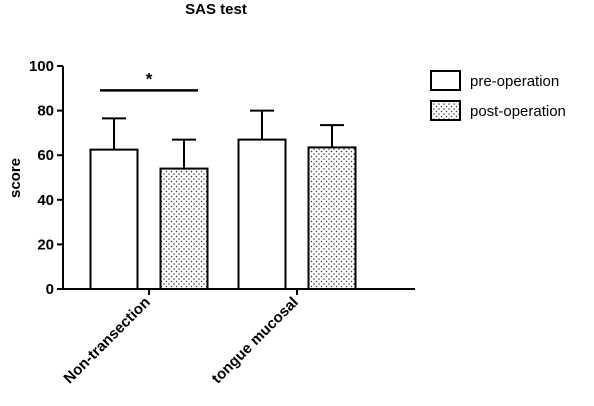 The image size is (594, 406). Describe the element at coordinates (254, 340) in the screenshot. I see `x-category-label: tongue mucosal` at that location.